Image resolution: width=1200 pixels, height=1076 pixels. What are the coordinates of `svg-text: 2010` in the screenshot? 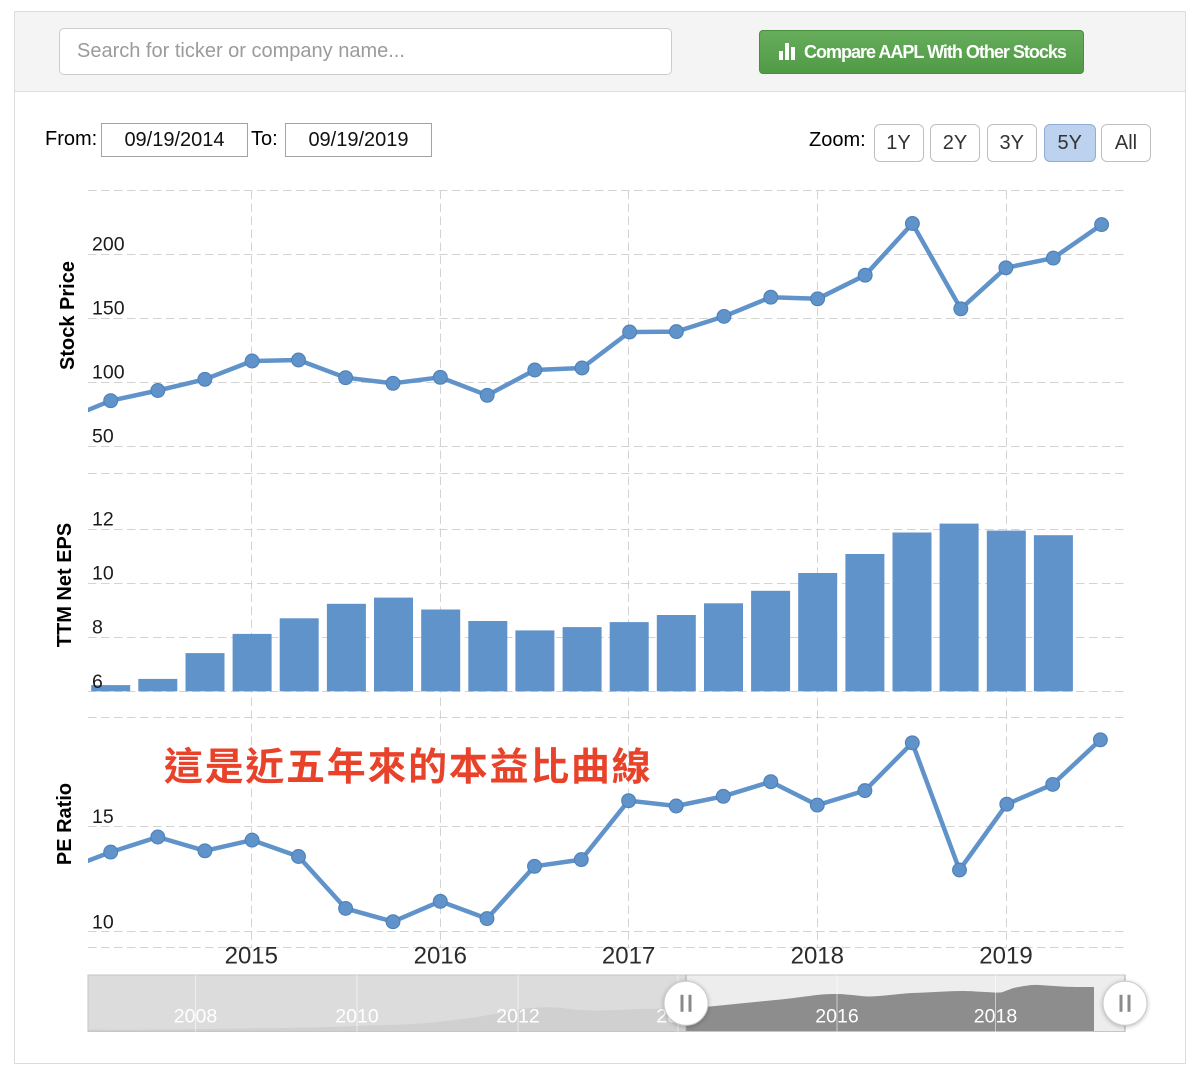 It's located at (357, 1017).